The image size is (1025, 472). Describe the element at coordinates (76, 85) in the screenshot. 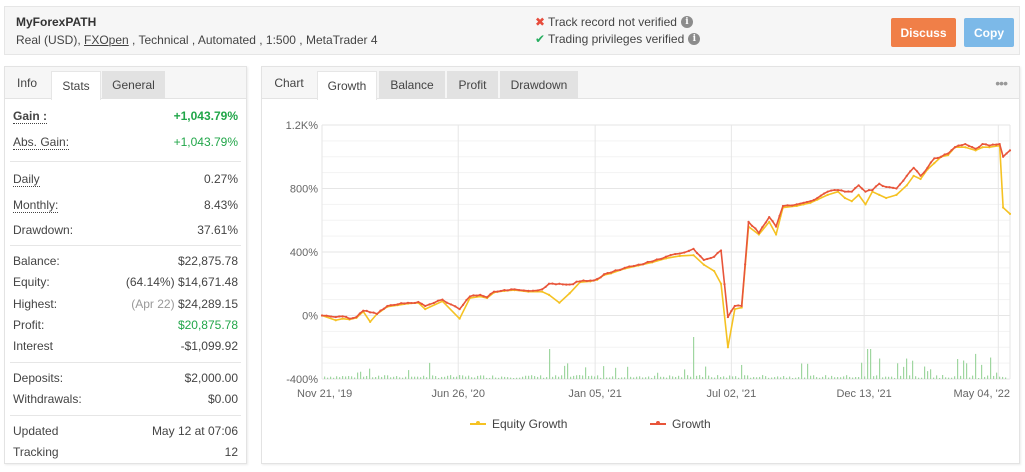

I see `tab-stats: Stats` at that location.